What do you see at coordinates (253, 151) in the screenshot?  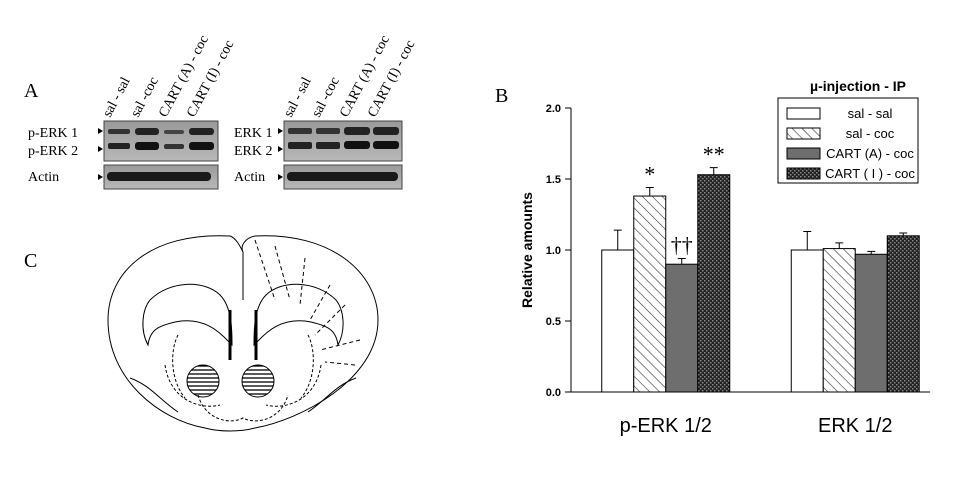 I see `row-label: ERK 2` at bounding box center [253, 151].